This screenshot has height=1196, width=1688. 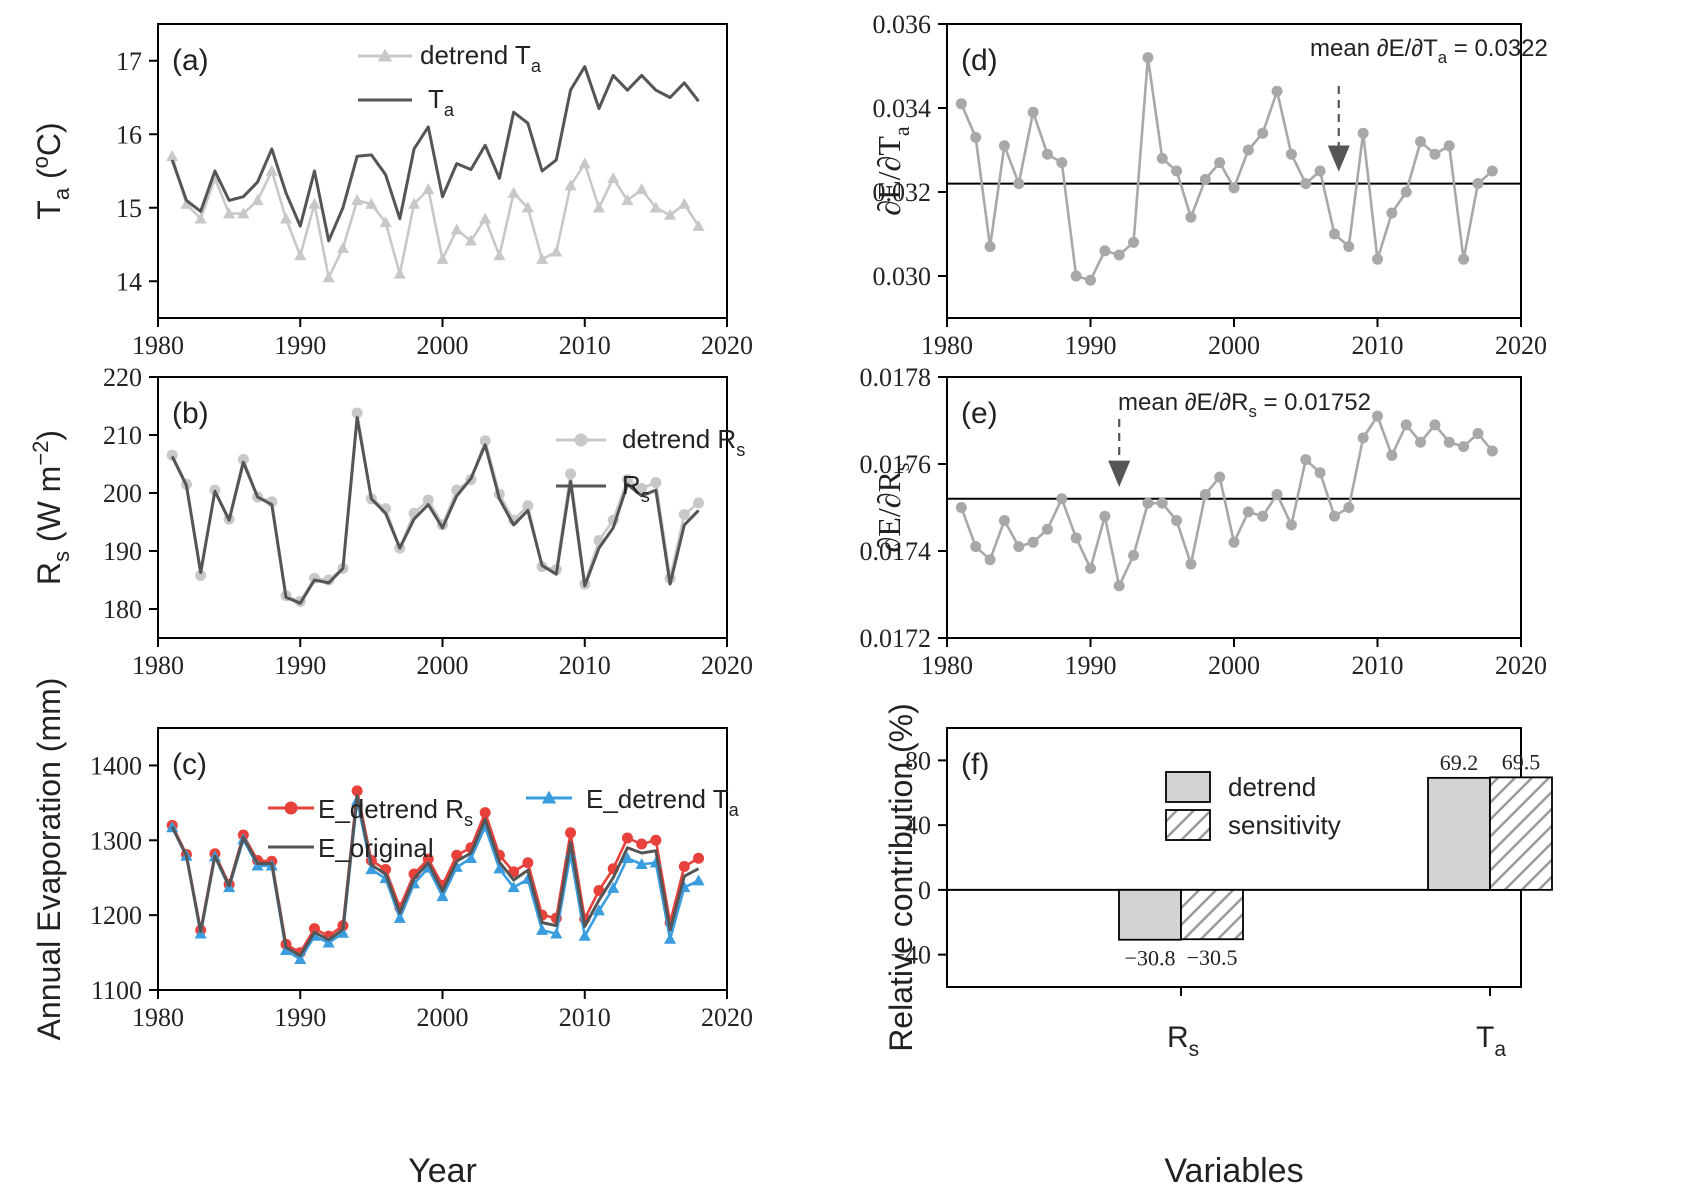 I want to click on legend-label-main: R, so click(x=631, y=485).